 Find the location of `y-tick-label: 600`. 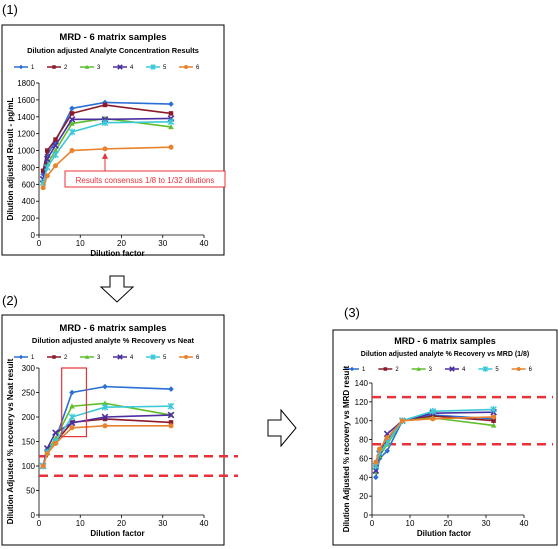

y-tick-label: 600 is located at coordinates (29, 184).